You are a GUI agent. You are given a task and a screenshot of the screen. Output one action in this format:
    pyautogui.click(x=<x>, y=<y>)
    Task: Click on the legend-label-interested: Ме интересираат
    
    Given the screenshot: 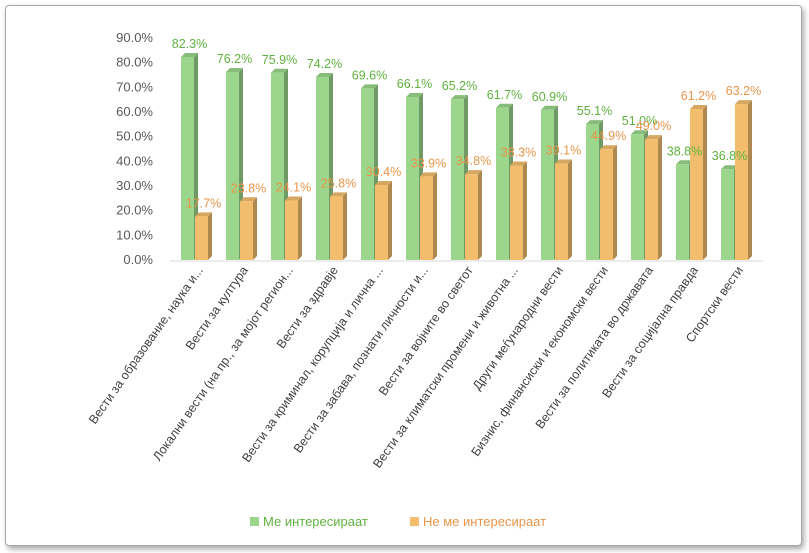 What is the action you would take?
    pyautogui.click(x=315, y=521)
    